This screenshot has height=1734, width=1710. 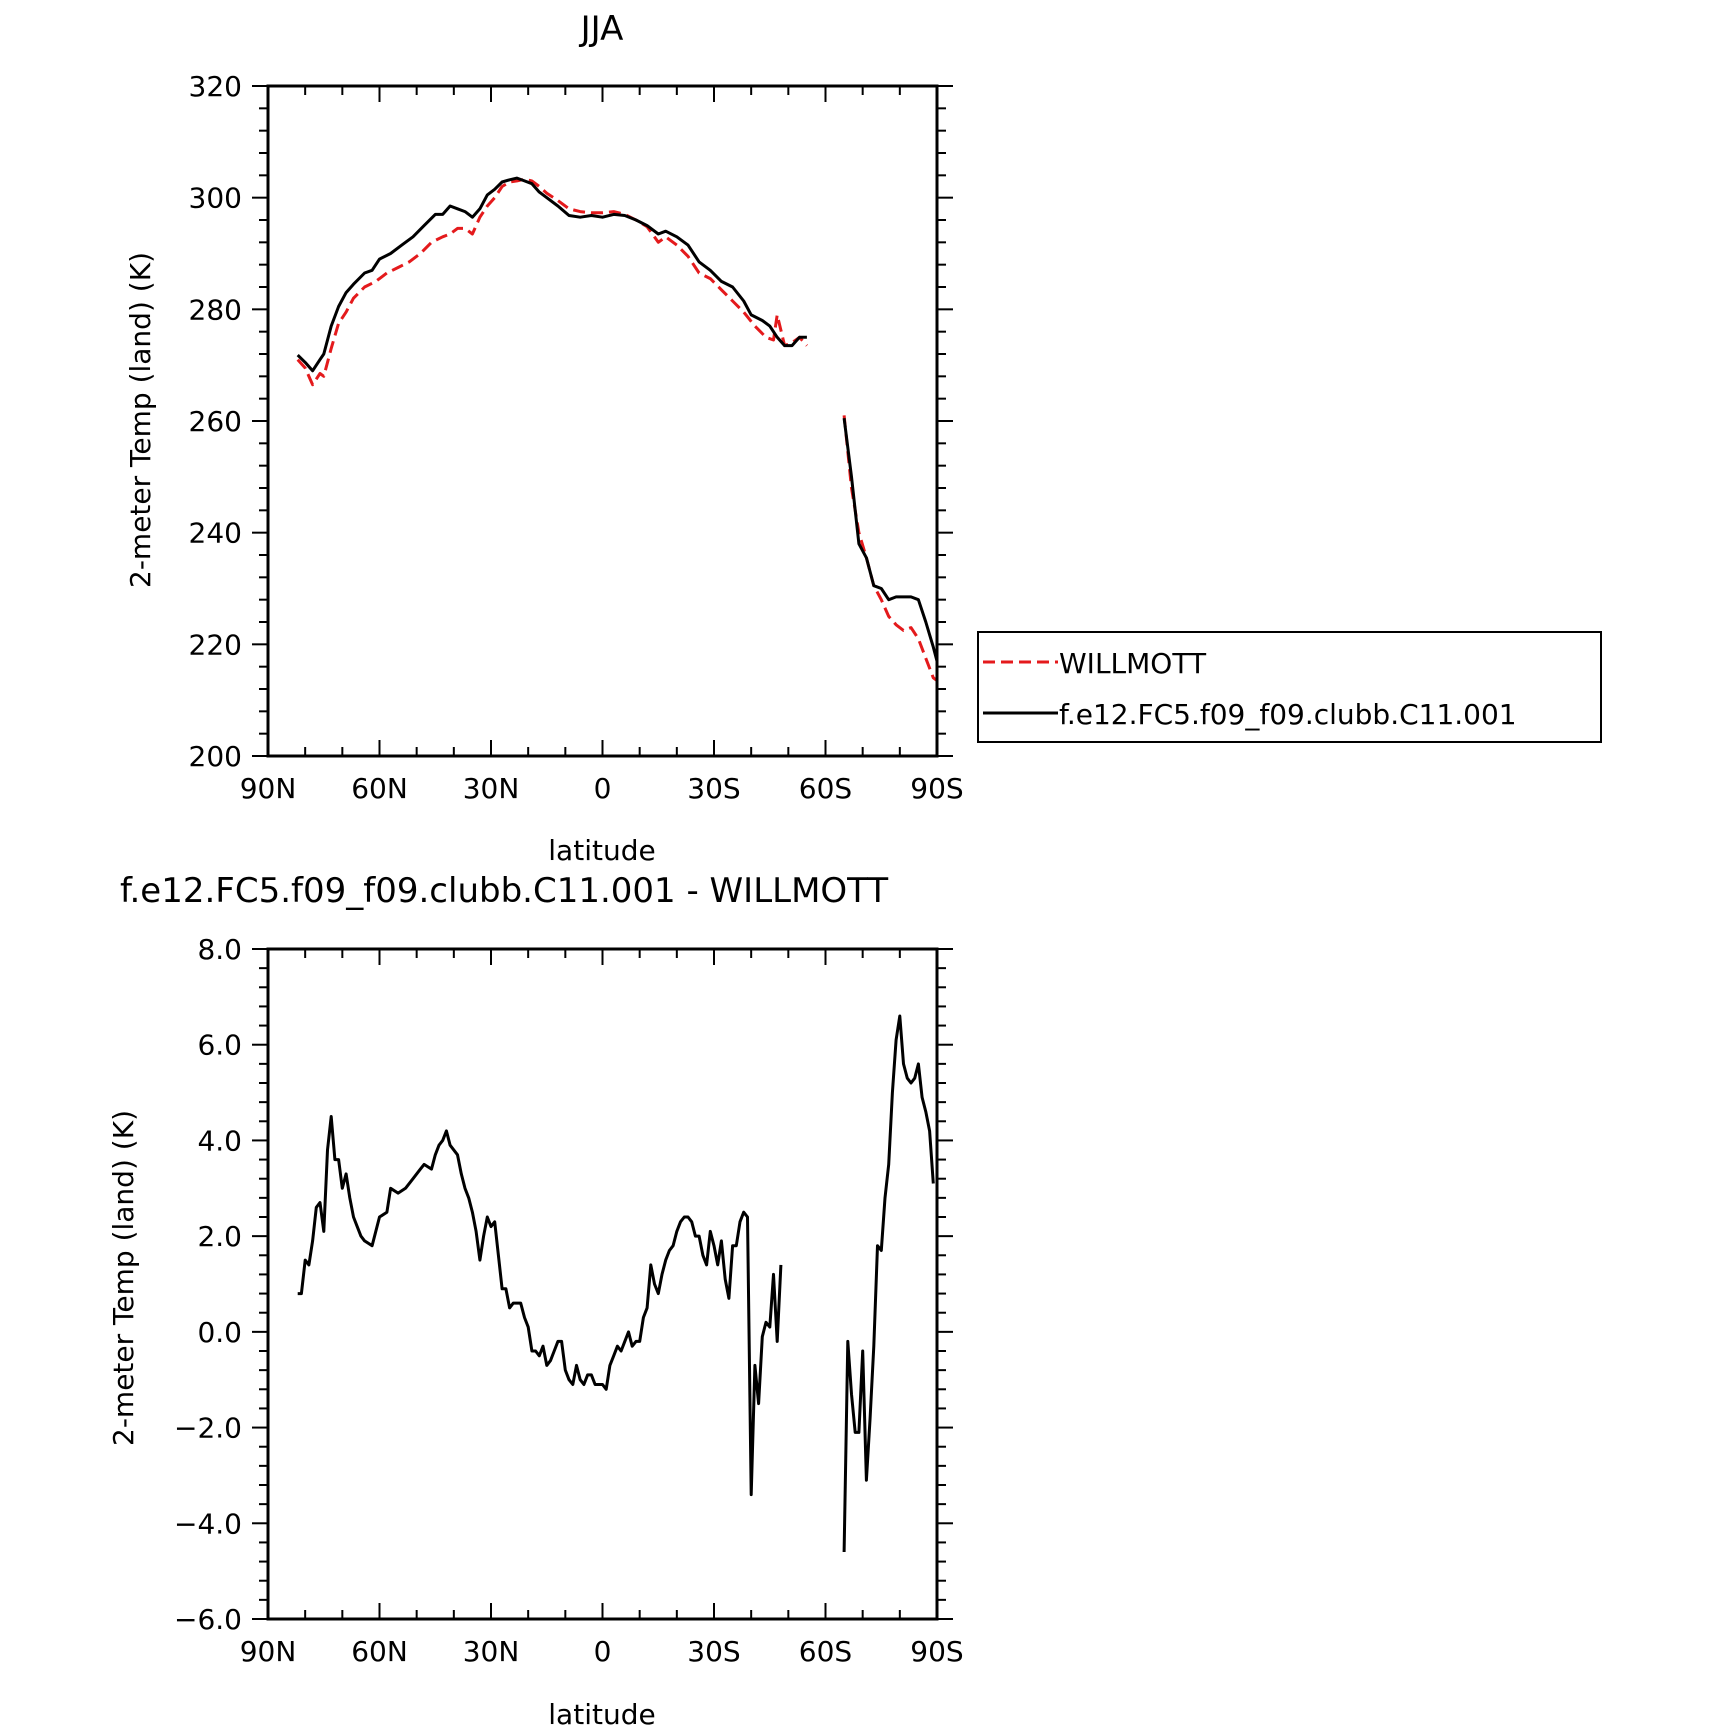 I want to click on bottom-panel-xlabel: latitude, so click(x=601, y=1714).